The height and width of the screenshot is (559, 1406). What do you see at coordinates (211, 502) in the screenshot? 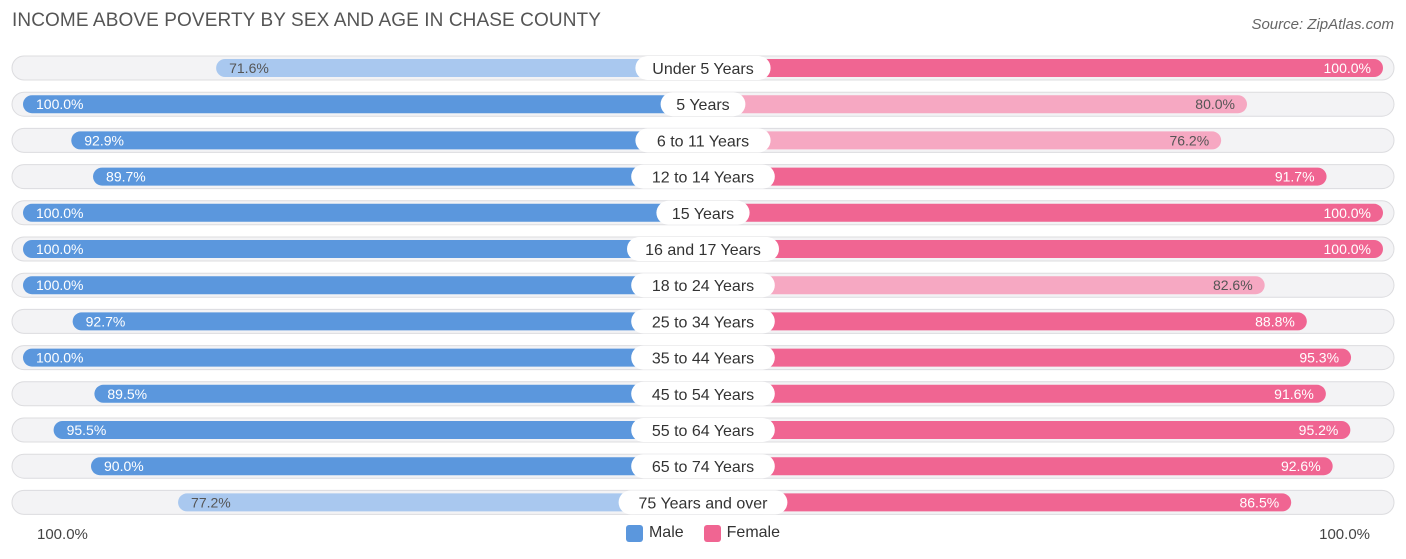
I see `value-label-male-75-years-and-over: 77.2%` at bounding box center [211, 502].